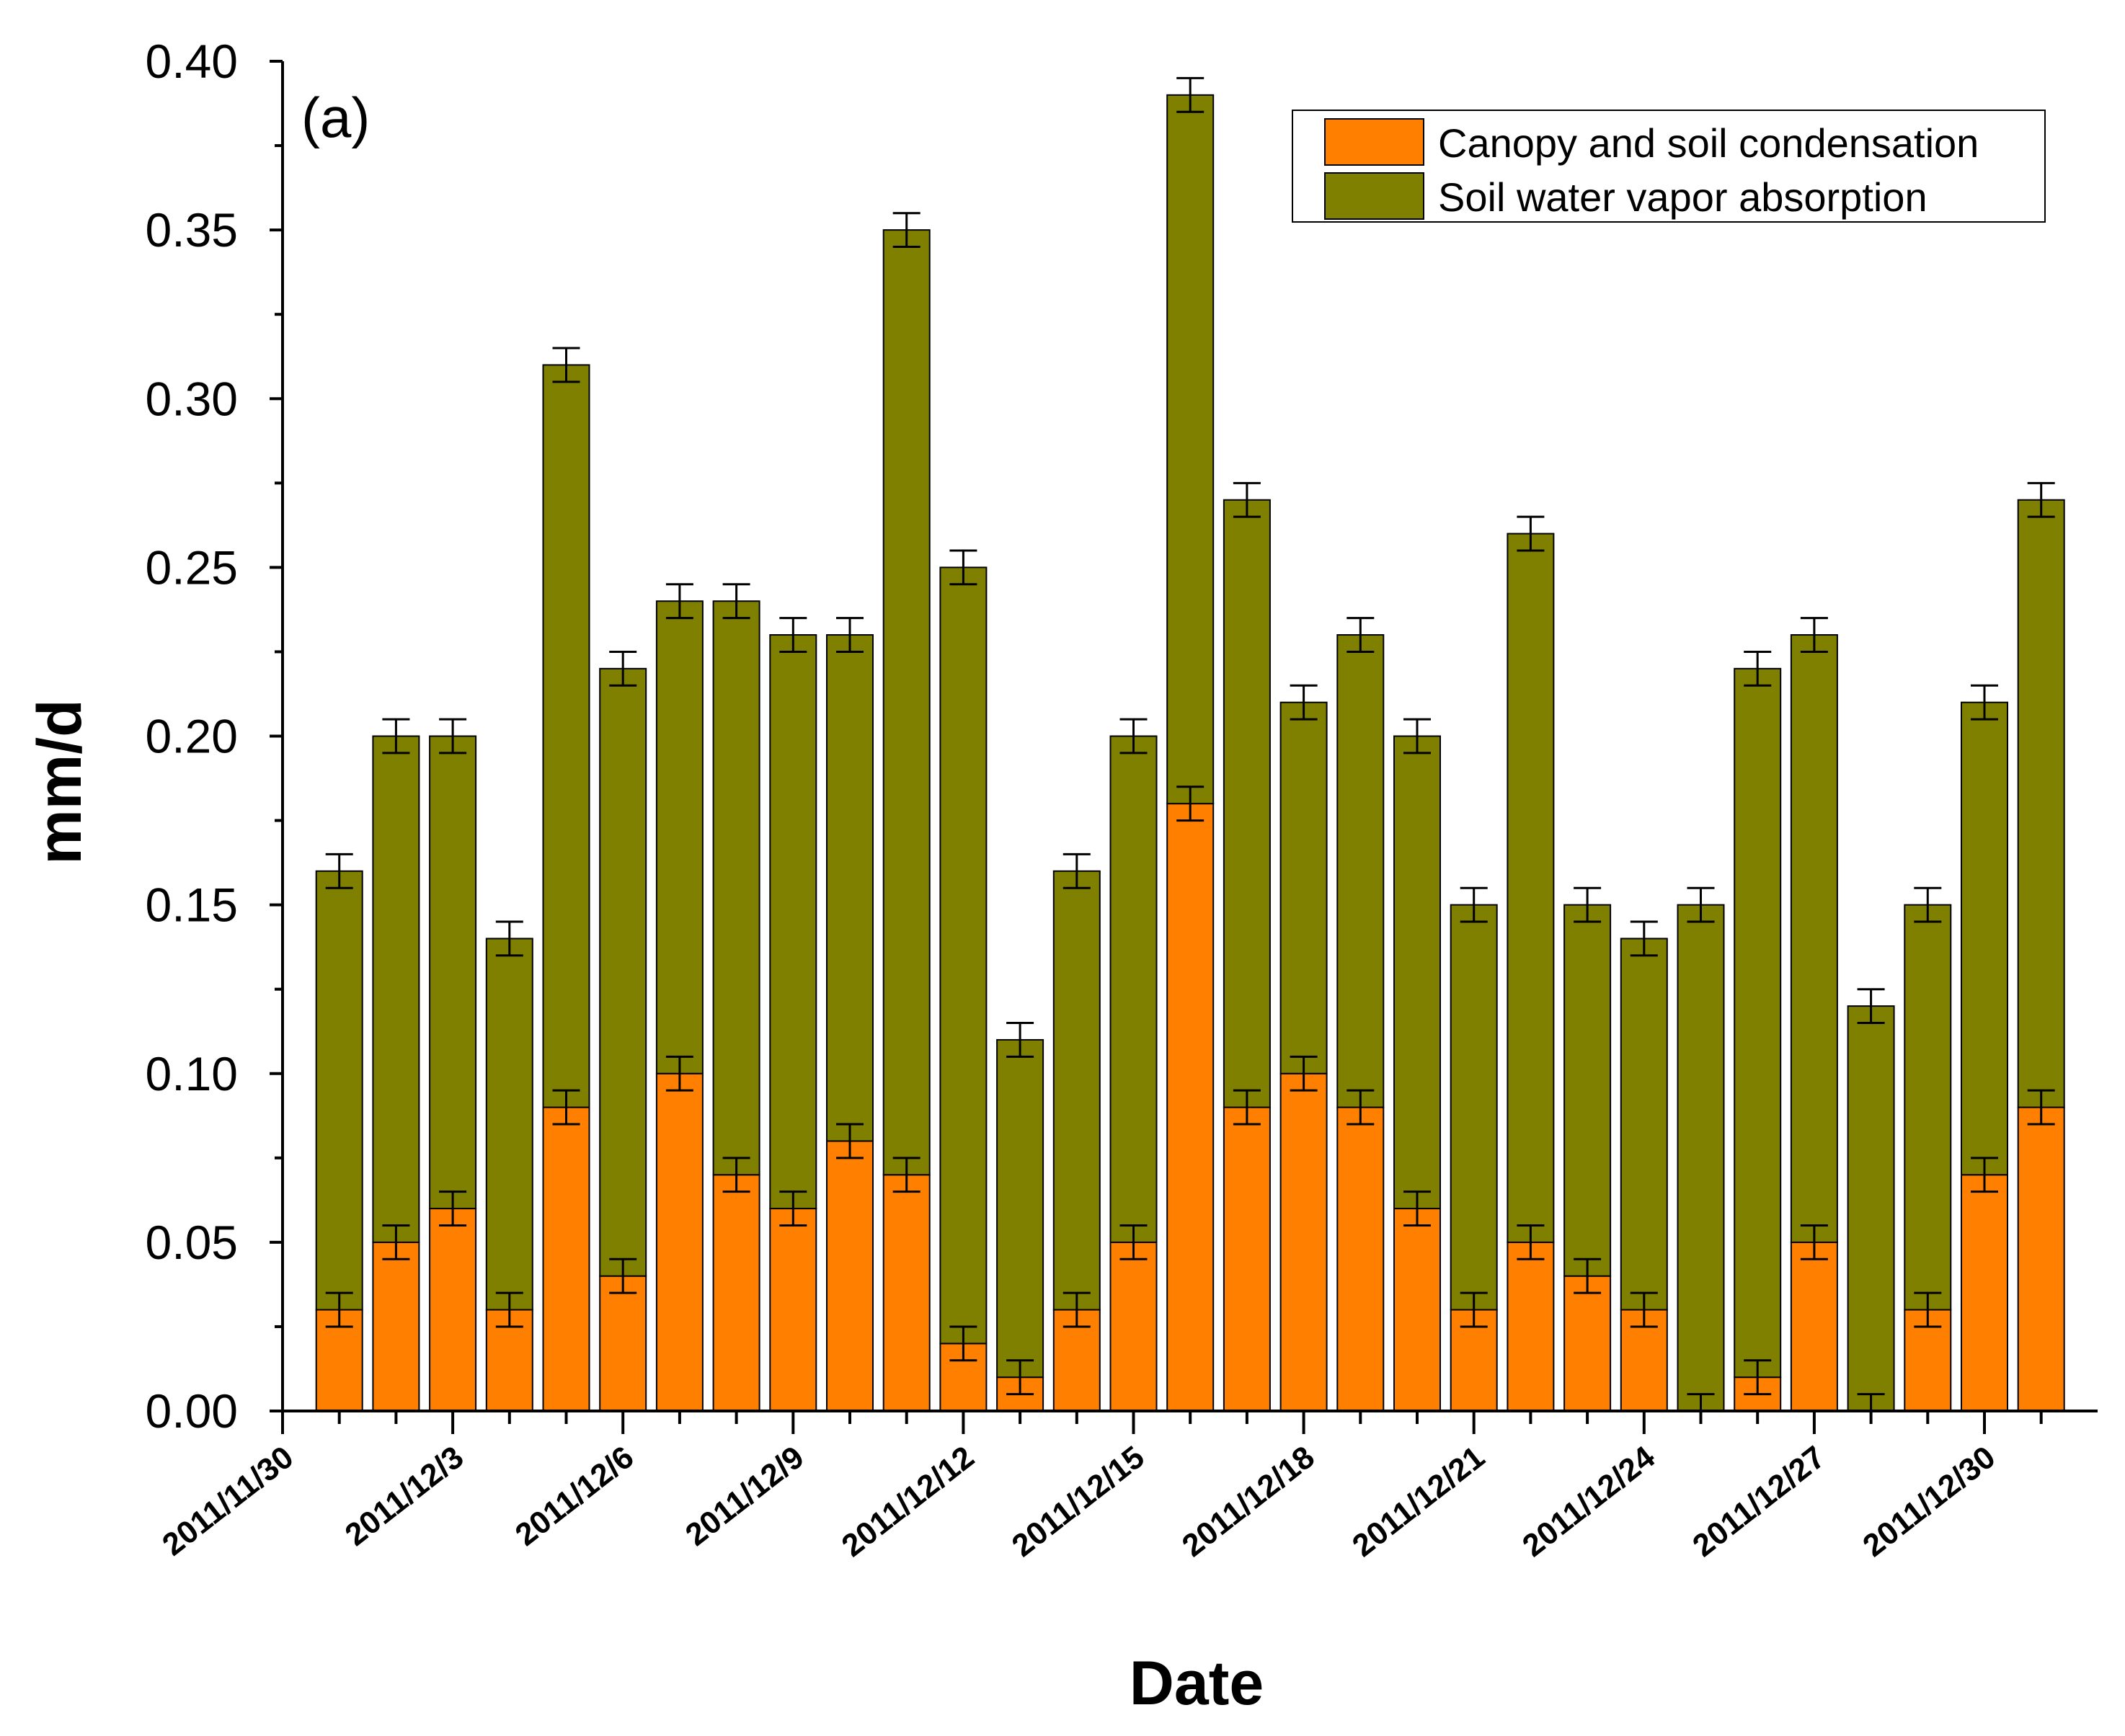 The image size is (2125, 1736). I want to click on y-tick-label: 0.10, so click(192, 1073).